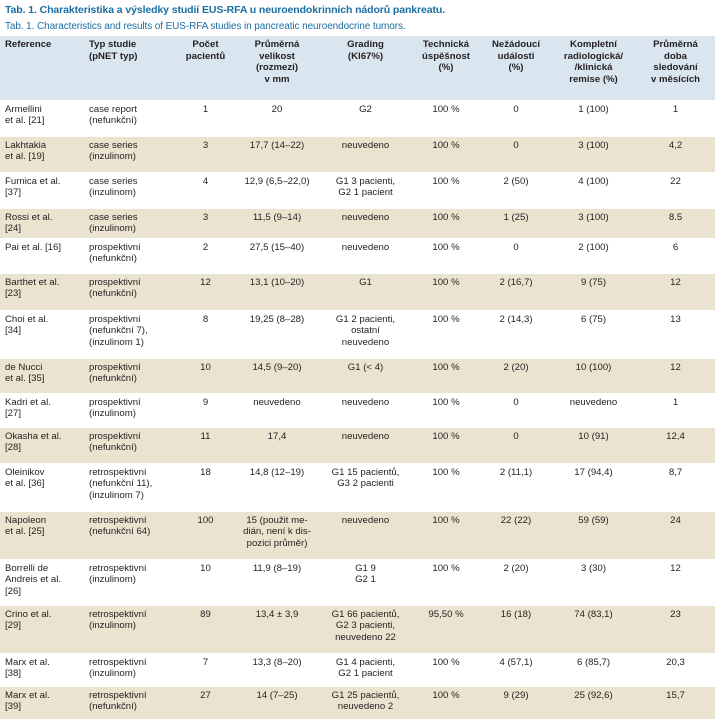 The width and height of the screenshot is (715, 719). What do you see at coordinates (277, 581) in the screenshot?
I see `cell-mean-size: 11,9 (8–19)` at bounding box center [277, 581].